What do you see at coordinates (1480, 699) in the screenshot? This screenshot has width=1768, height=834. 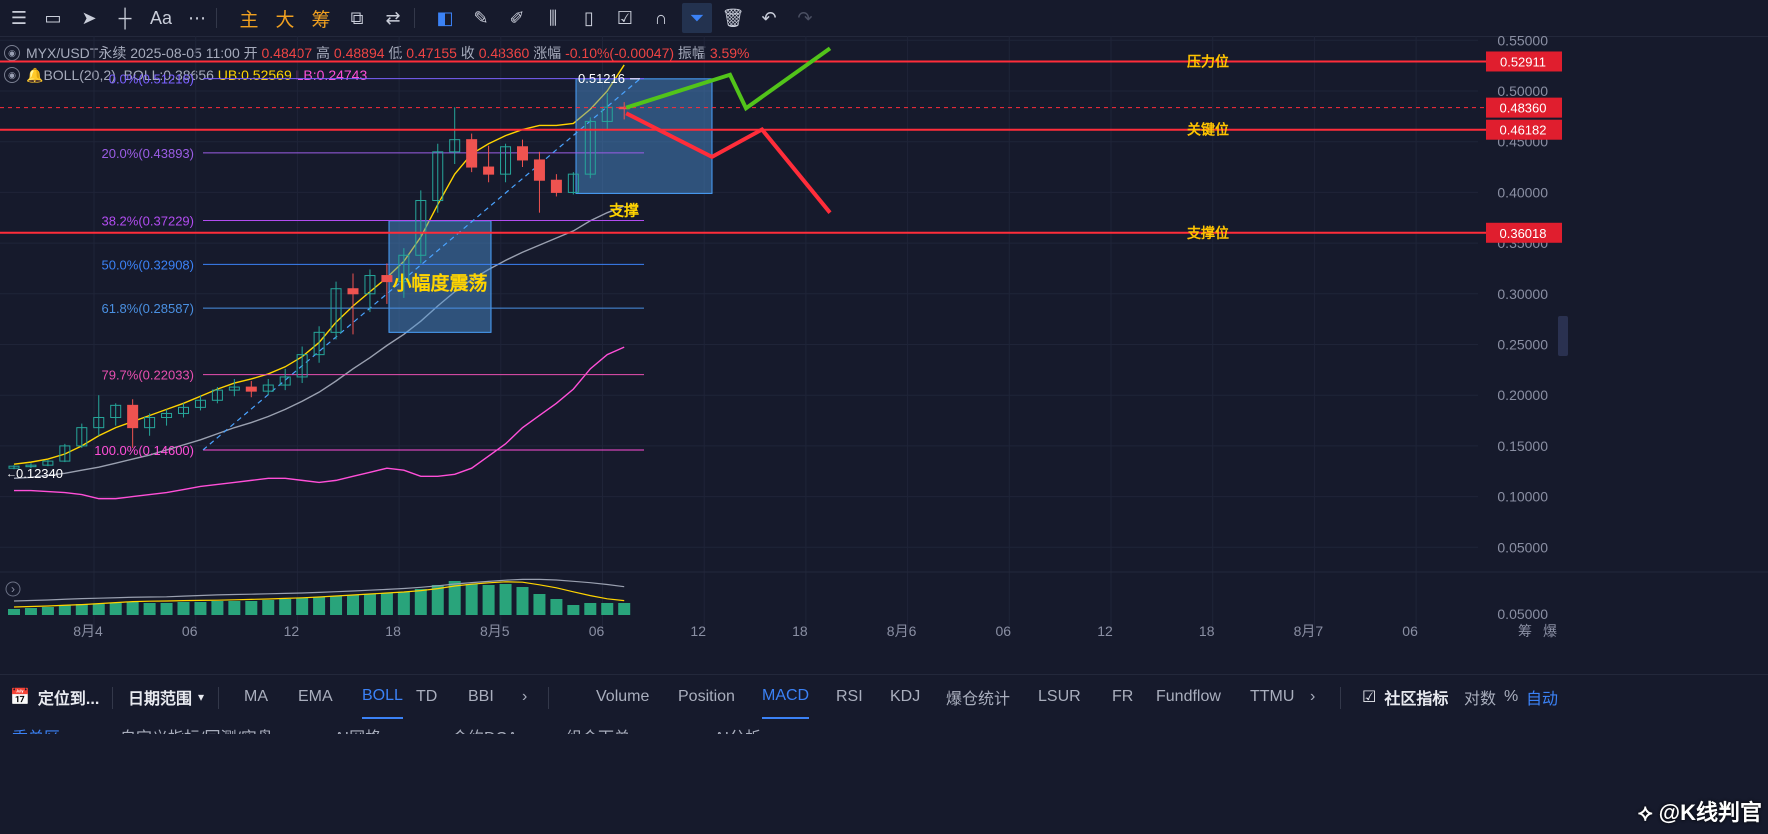 I see `log-toggle: 对数` at bounding box center [1480, 699].